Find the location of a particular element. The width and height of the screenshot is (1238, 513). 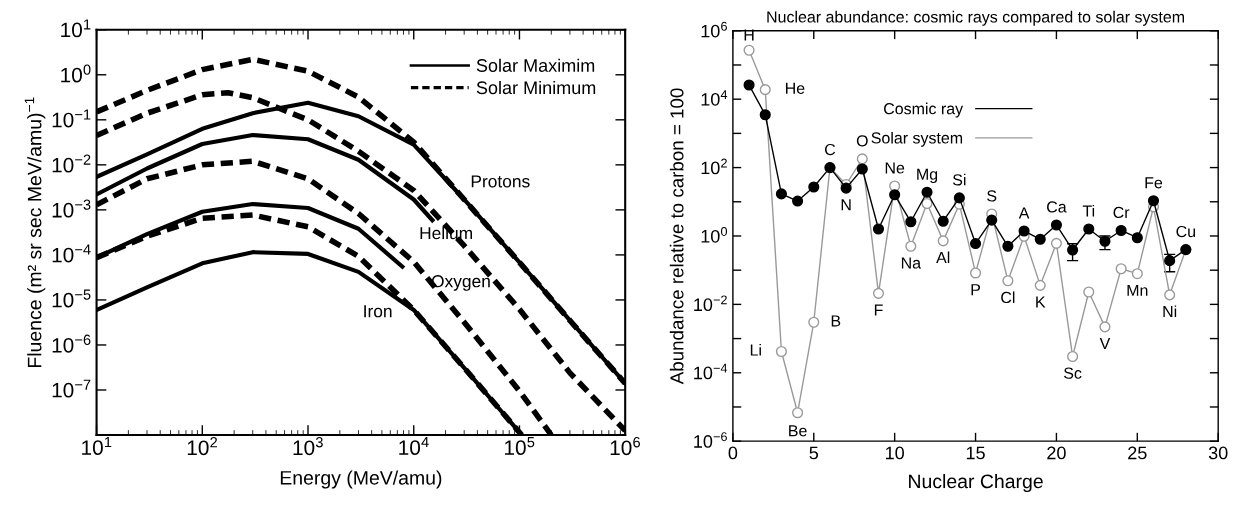

annotation: F is located at coordinates (878, 310).